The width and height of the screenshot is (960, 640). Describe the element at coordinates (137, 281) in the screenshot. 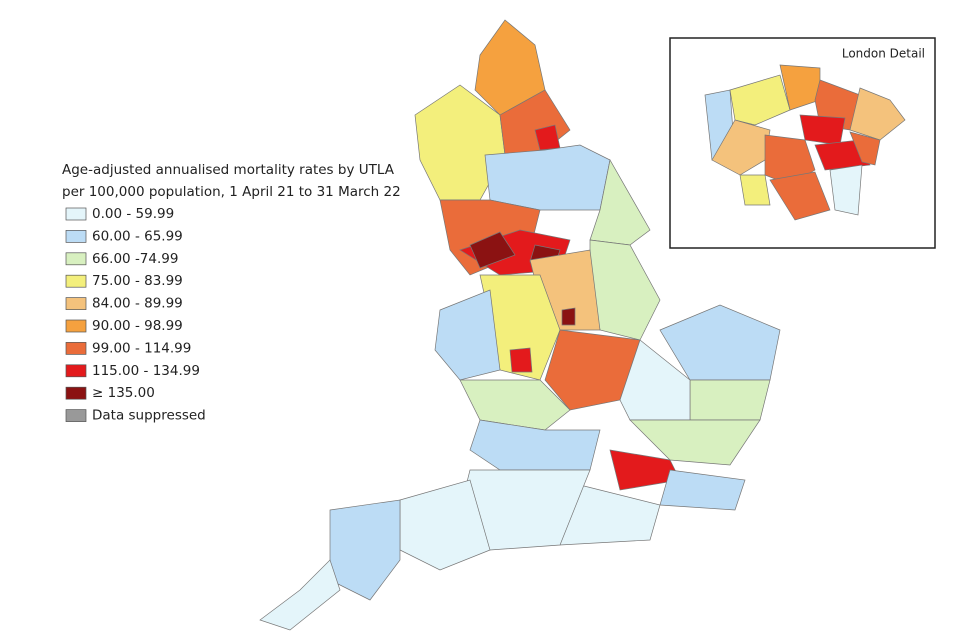

I see `legend-label: 75.00 - 83.99` at that location.